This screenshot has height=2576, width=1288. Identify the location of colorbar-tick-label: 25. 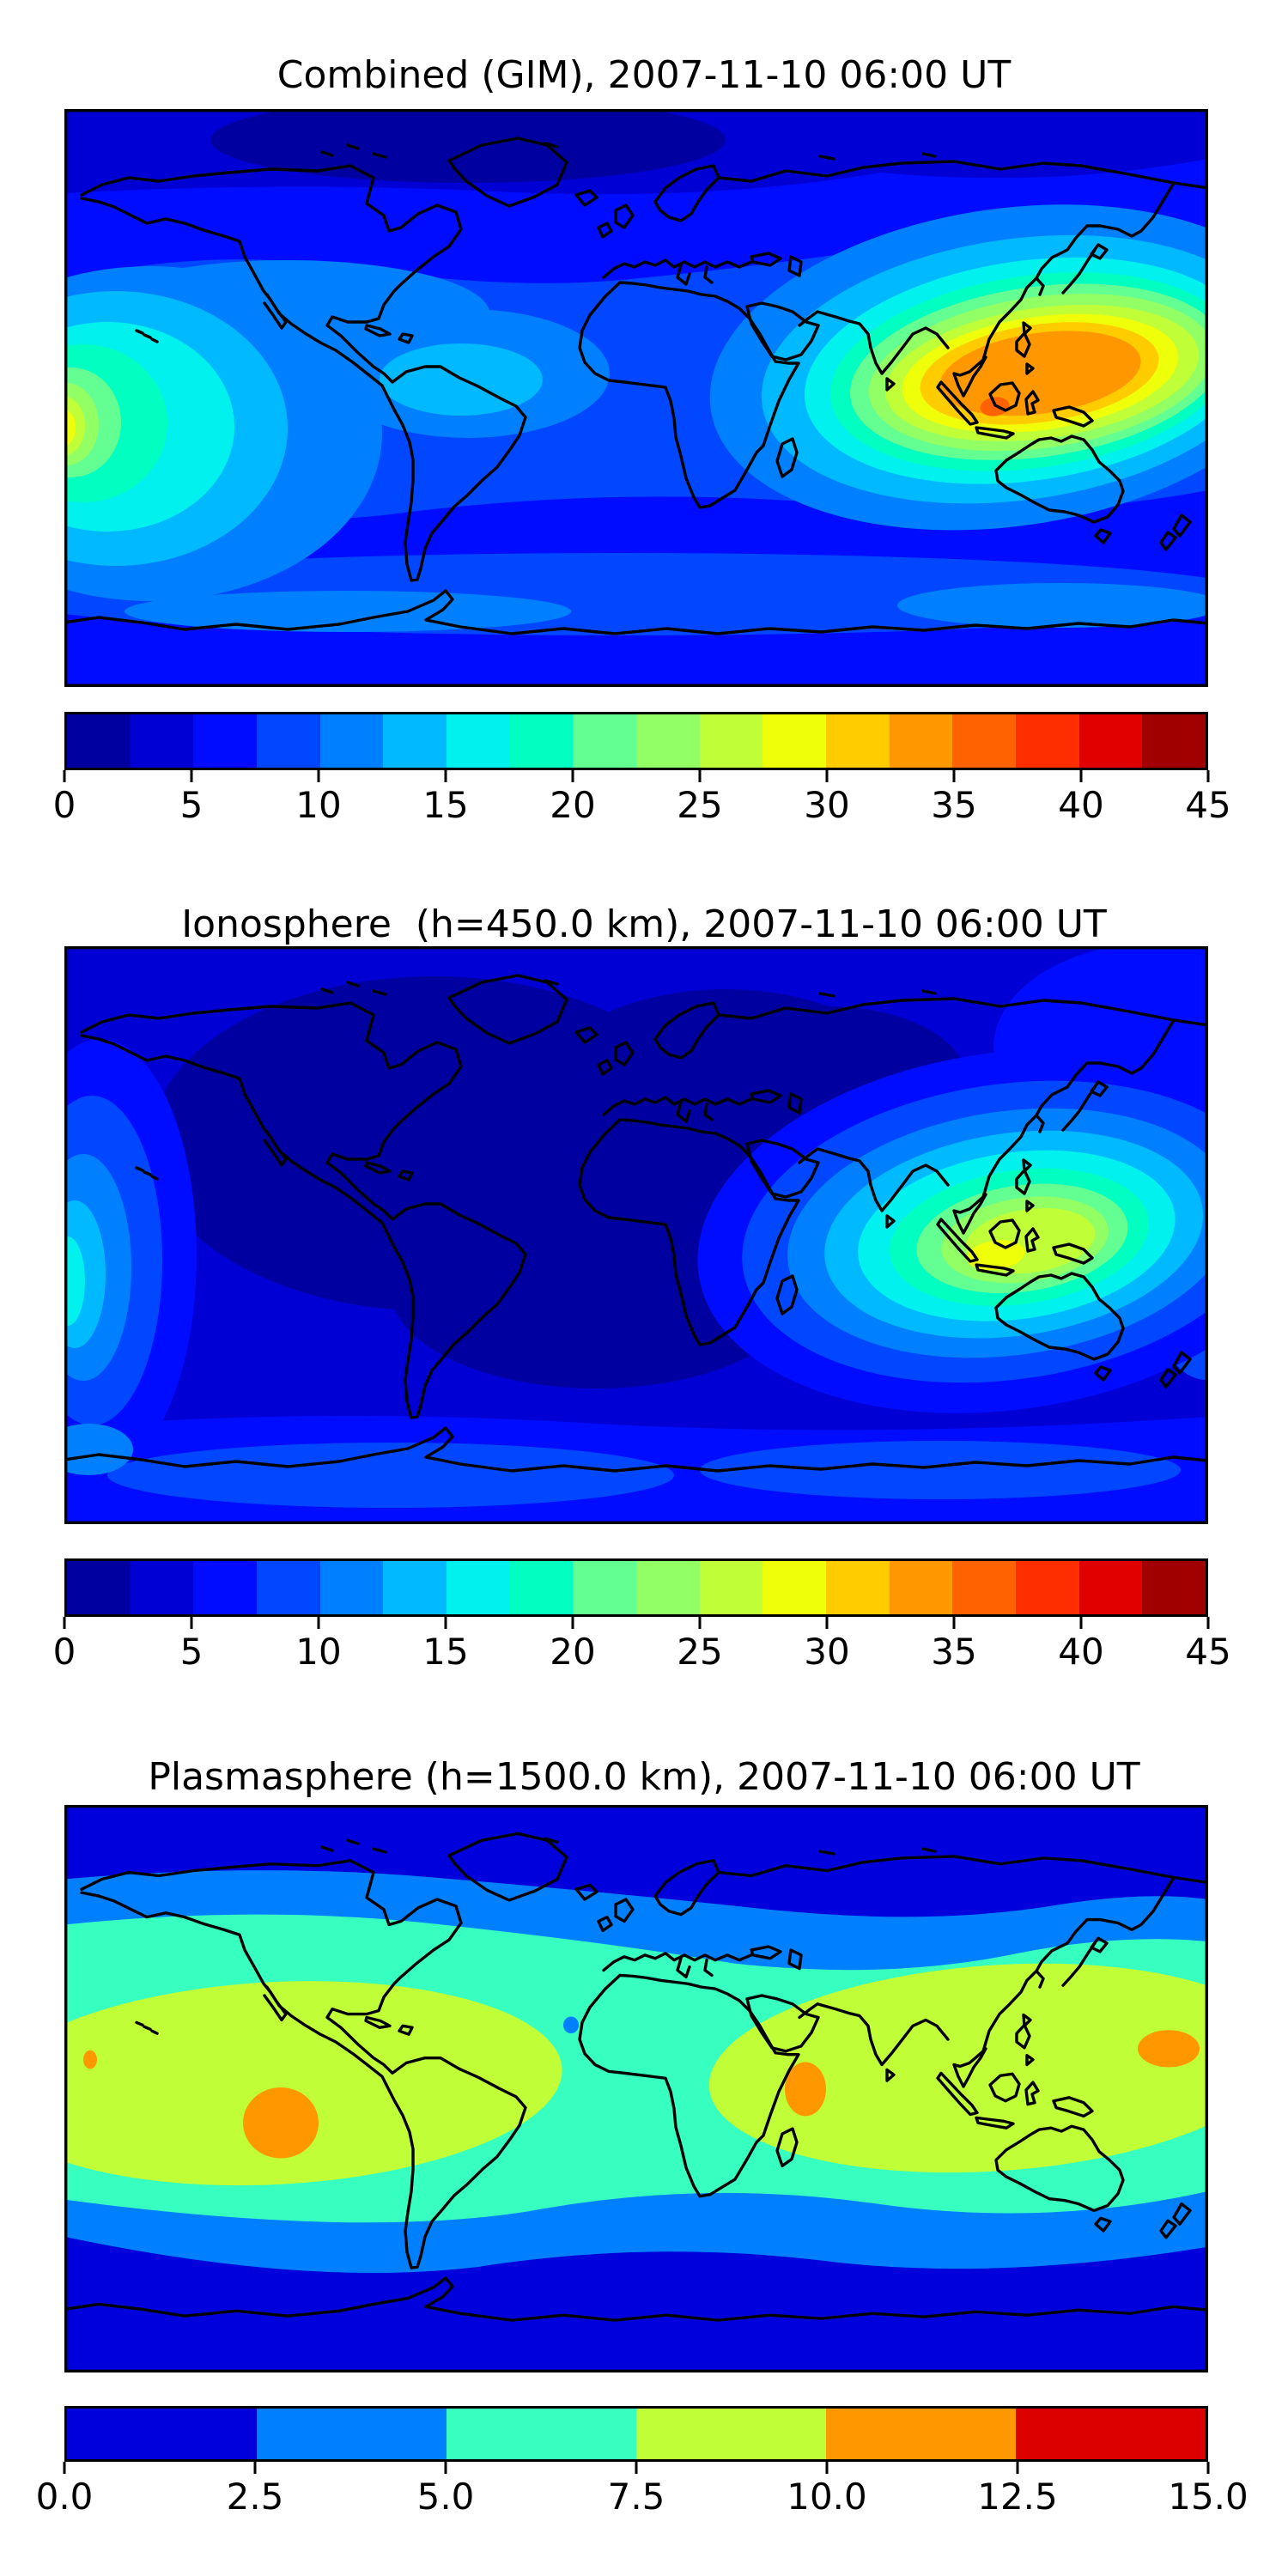
(700, 805).